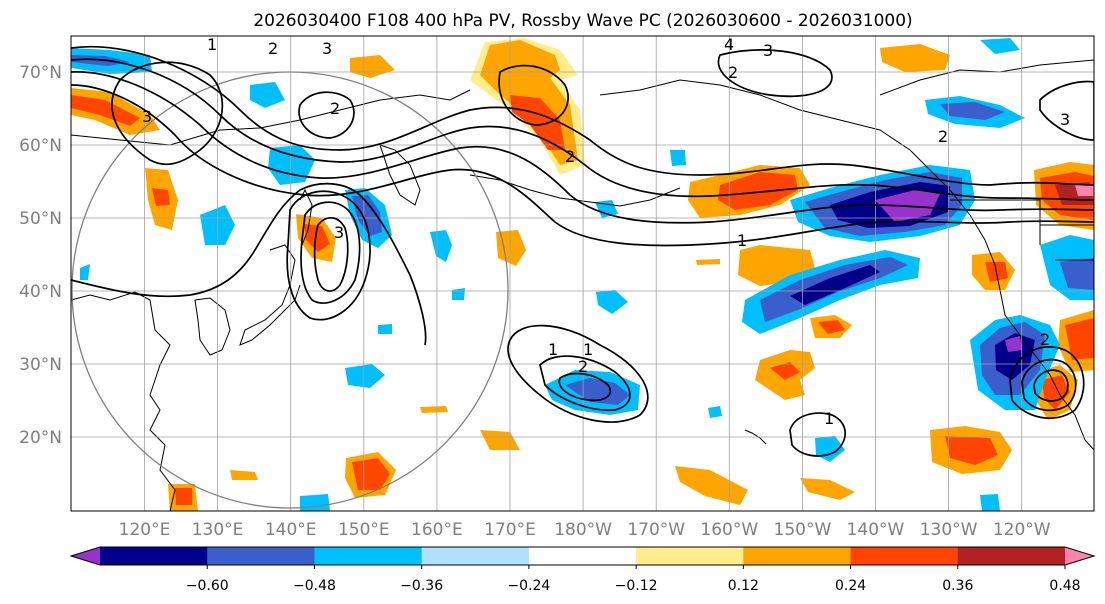 This screenshot has width=1105, height=604. Describe the element at coordinates (755, 437) in the screenshot. I see `coastline-hawaii` at that location.